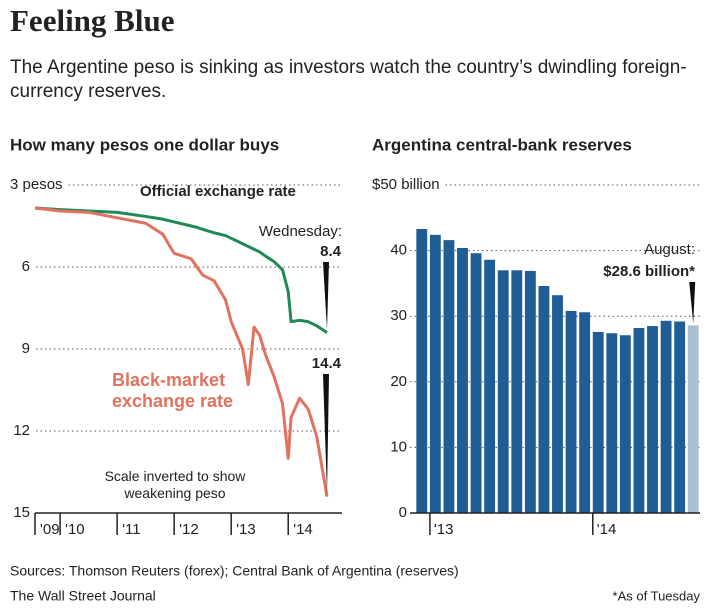 Image resolution: width=707 pixels, height=608 pixels. Describe the element at coordinates (131, 529) in the screenshot. I see `x-tick-label: '11` at that location.